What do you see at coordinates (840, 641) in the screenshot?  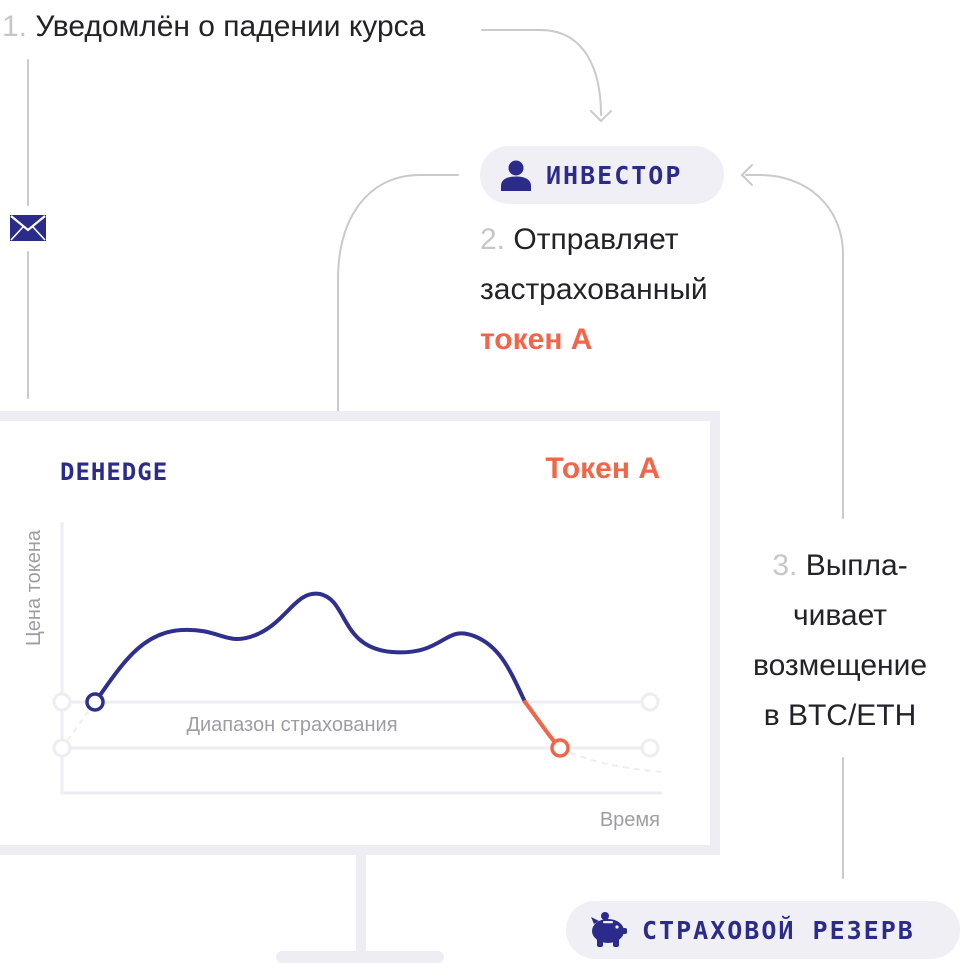 I see `step-3-text: 3. Выпла- чивает возмещение в BTC/ETH` at bounding box center [840, 641].